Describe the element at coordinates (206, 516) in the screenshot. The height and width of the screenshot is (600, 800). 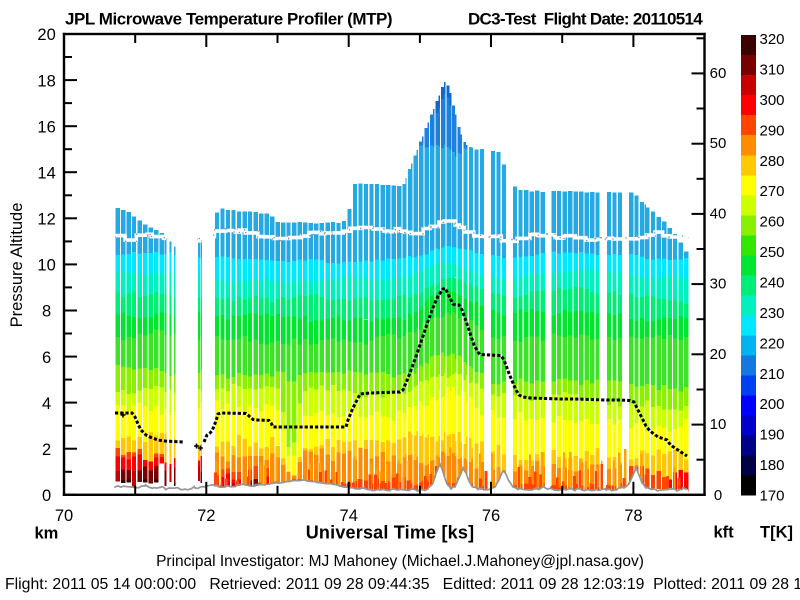
I see `svg-text: 72` at that location.